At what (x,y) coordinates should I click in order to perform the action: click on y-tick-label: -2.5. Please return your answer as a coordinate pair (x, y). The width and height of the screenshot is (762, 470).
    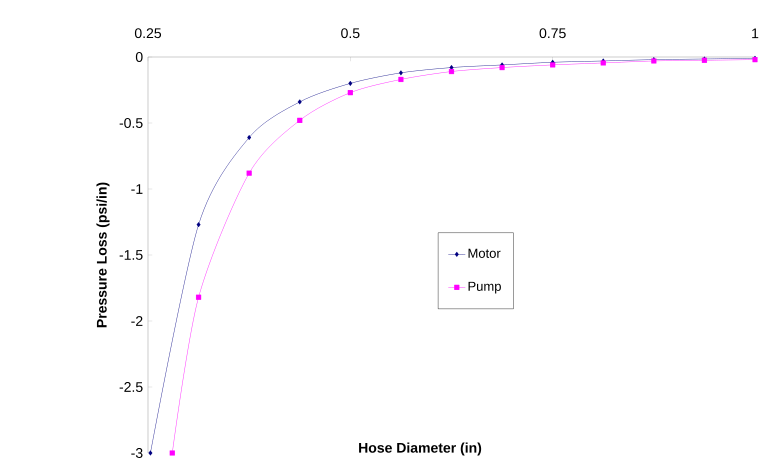
    Looking at the image, I should click on (131, 387).